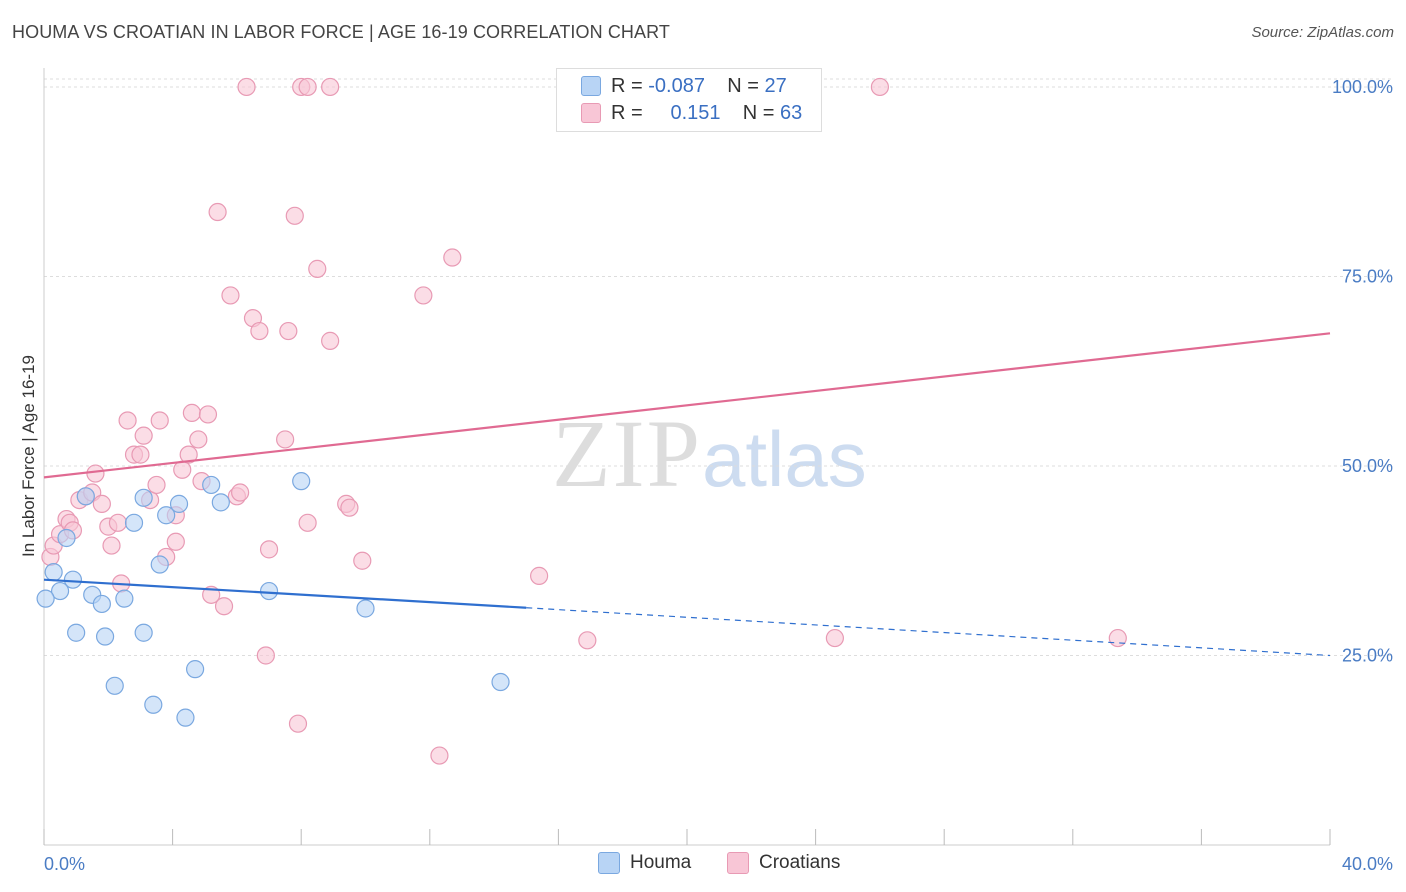 The height and width of the screenshot is (892, 1406). What do you see at coordinates (627, 85) in the screenshot?
I see `houma-r-label: R =` at bounding box center [627, 85].